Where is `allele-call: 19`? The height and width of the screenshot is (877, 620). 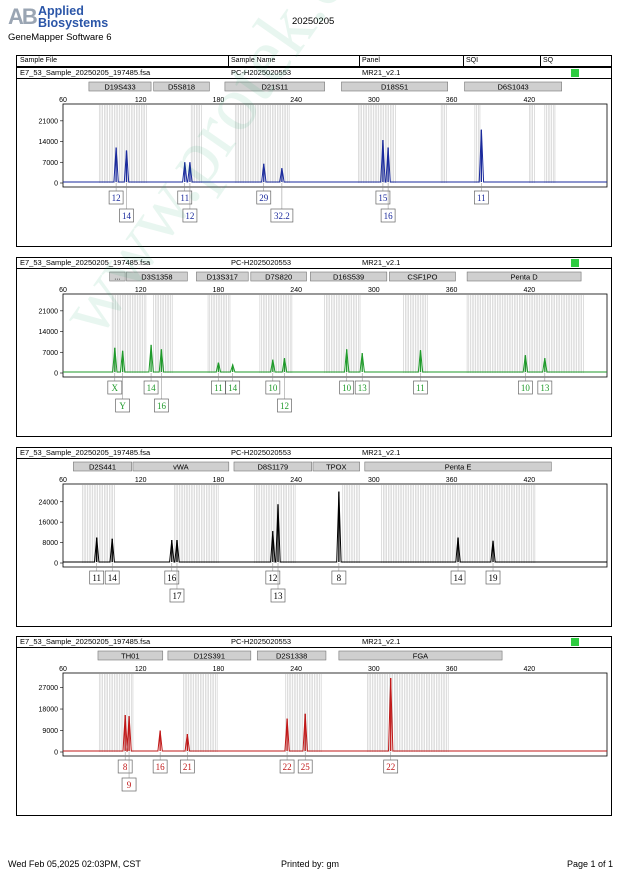 allele-call: 19 is located at coordinates (494, 578).